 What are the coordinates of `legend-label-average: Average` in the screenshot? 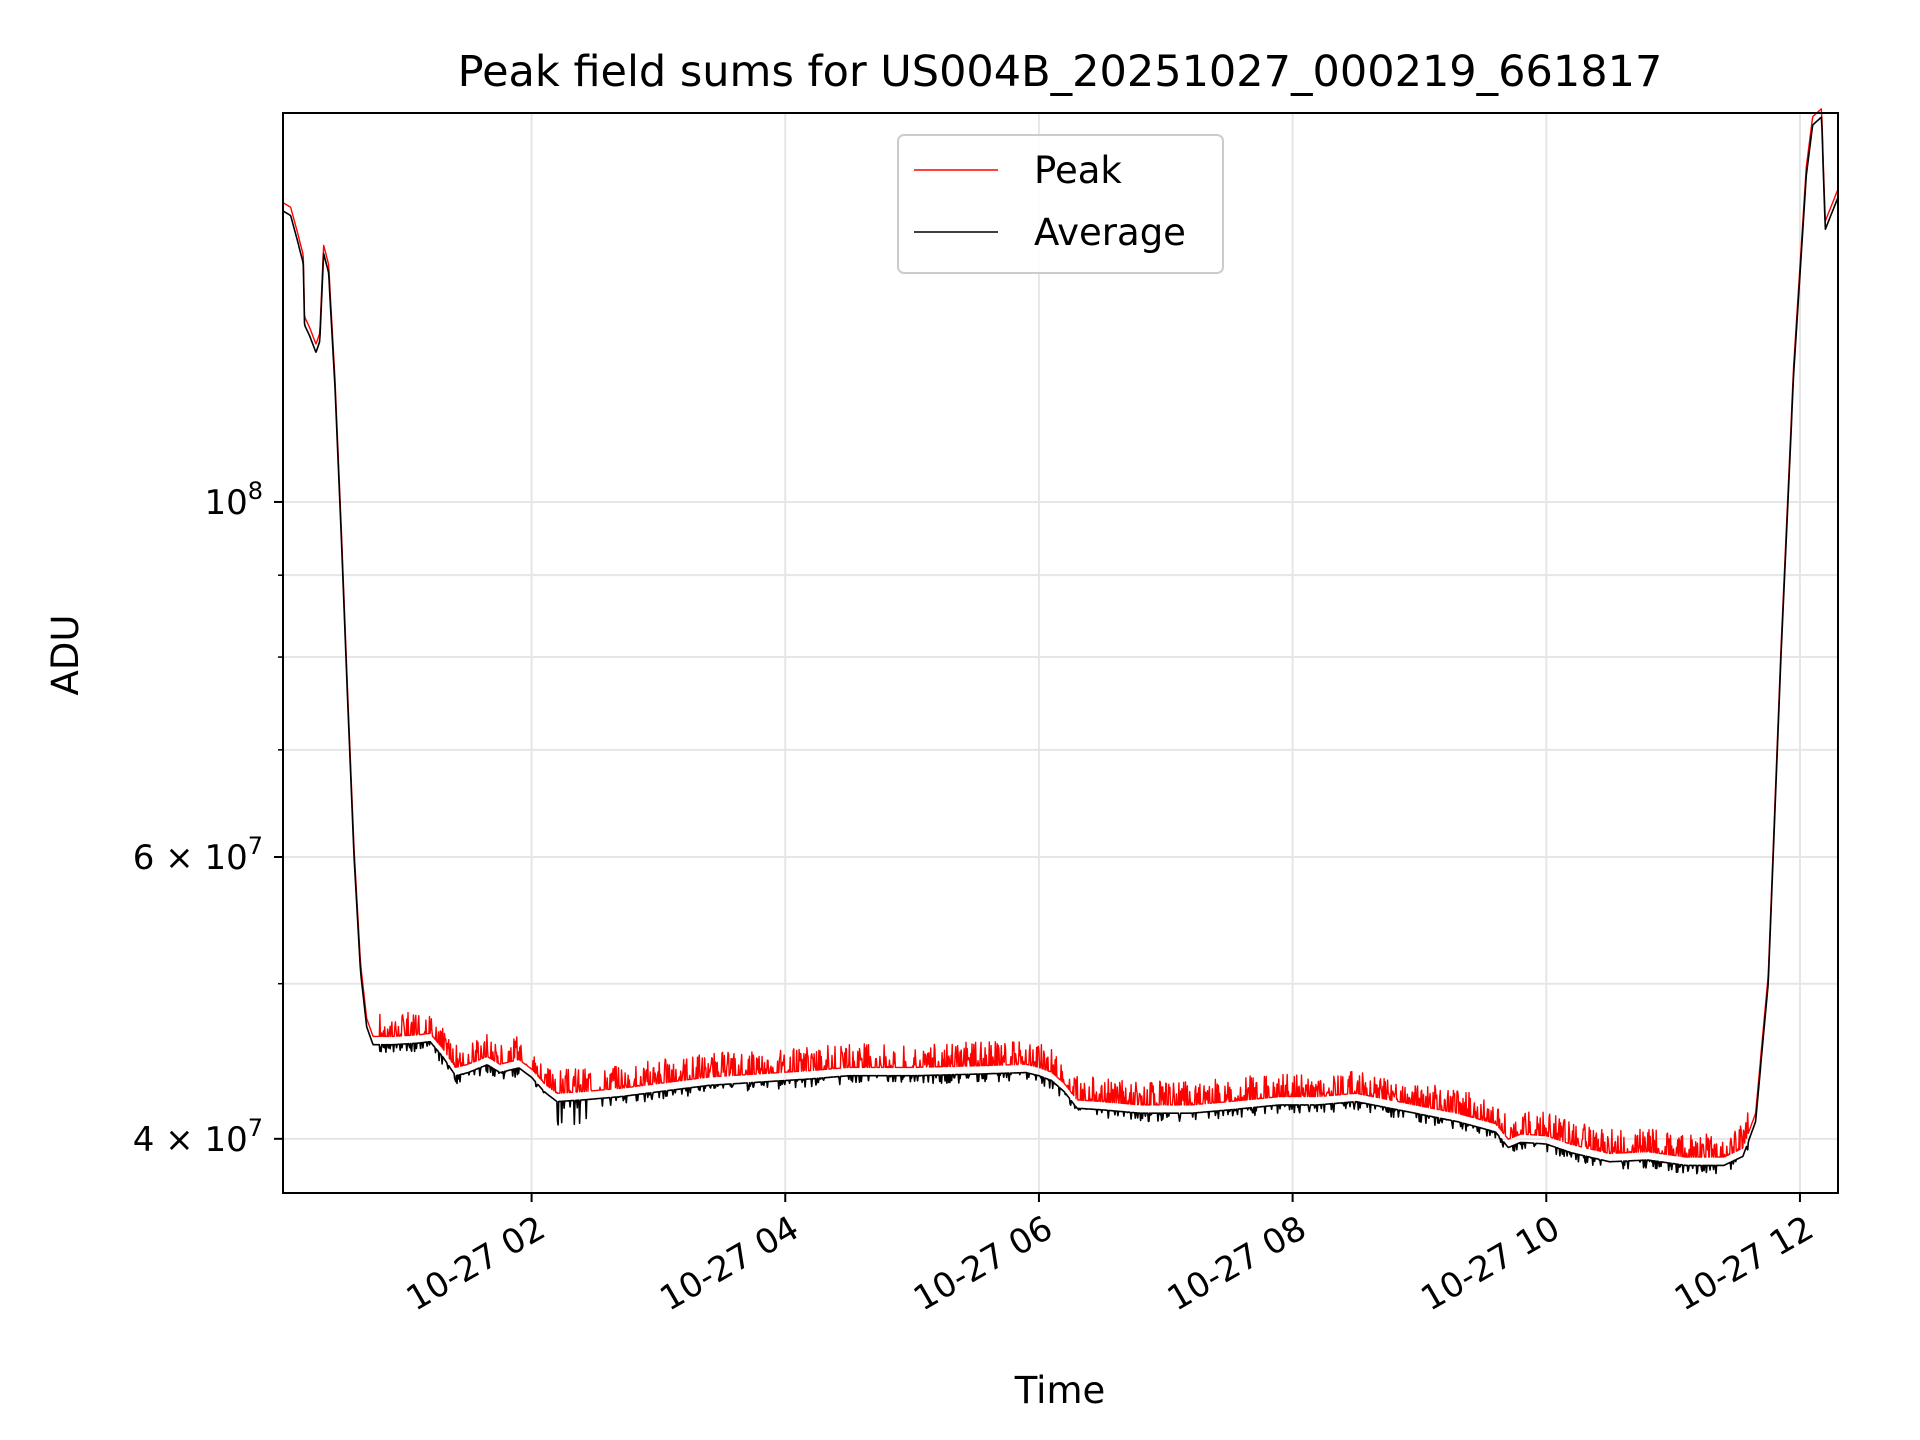 It's located at (1110, 232).